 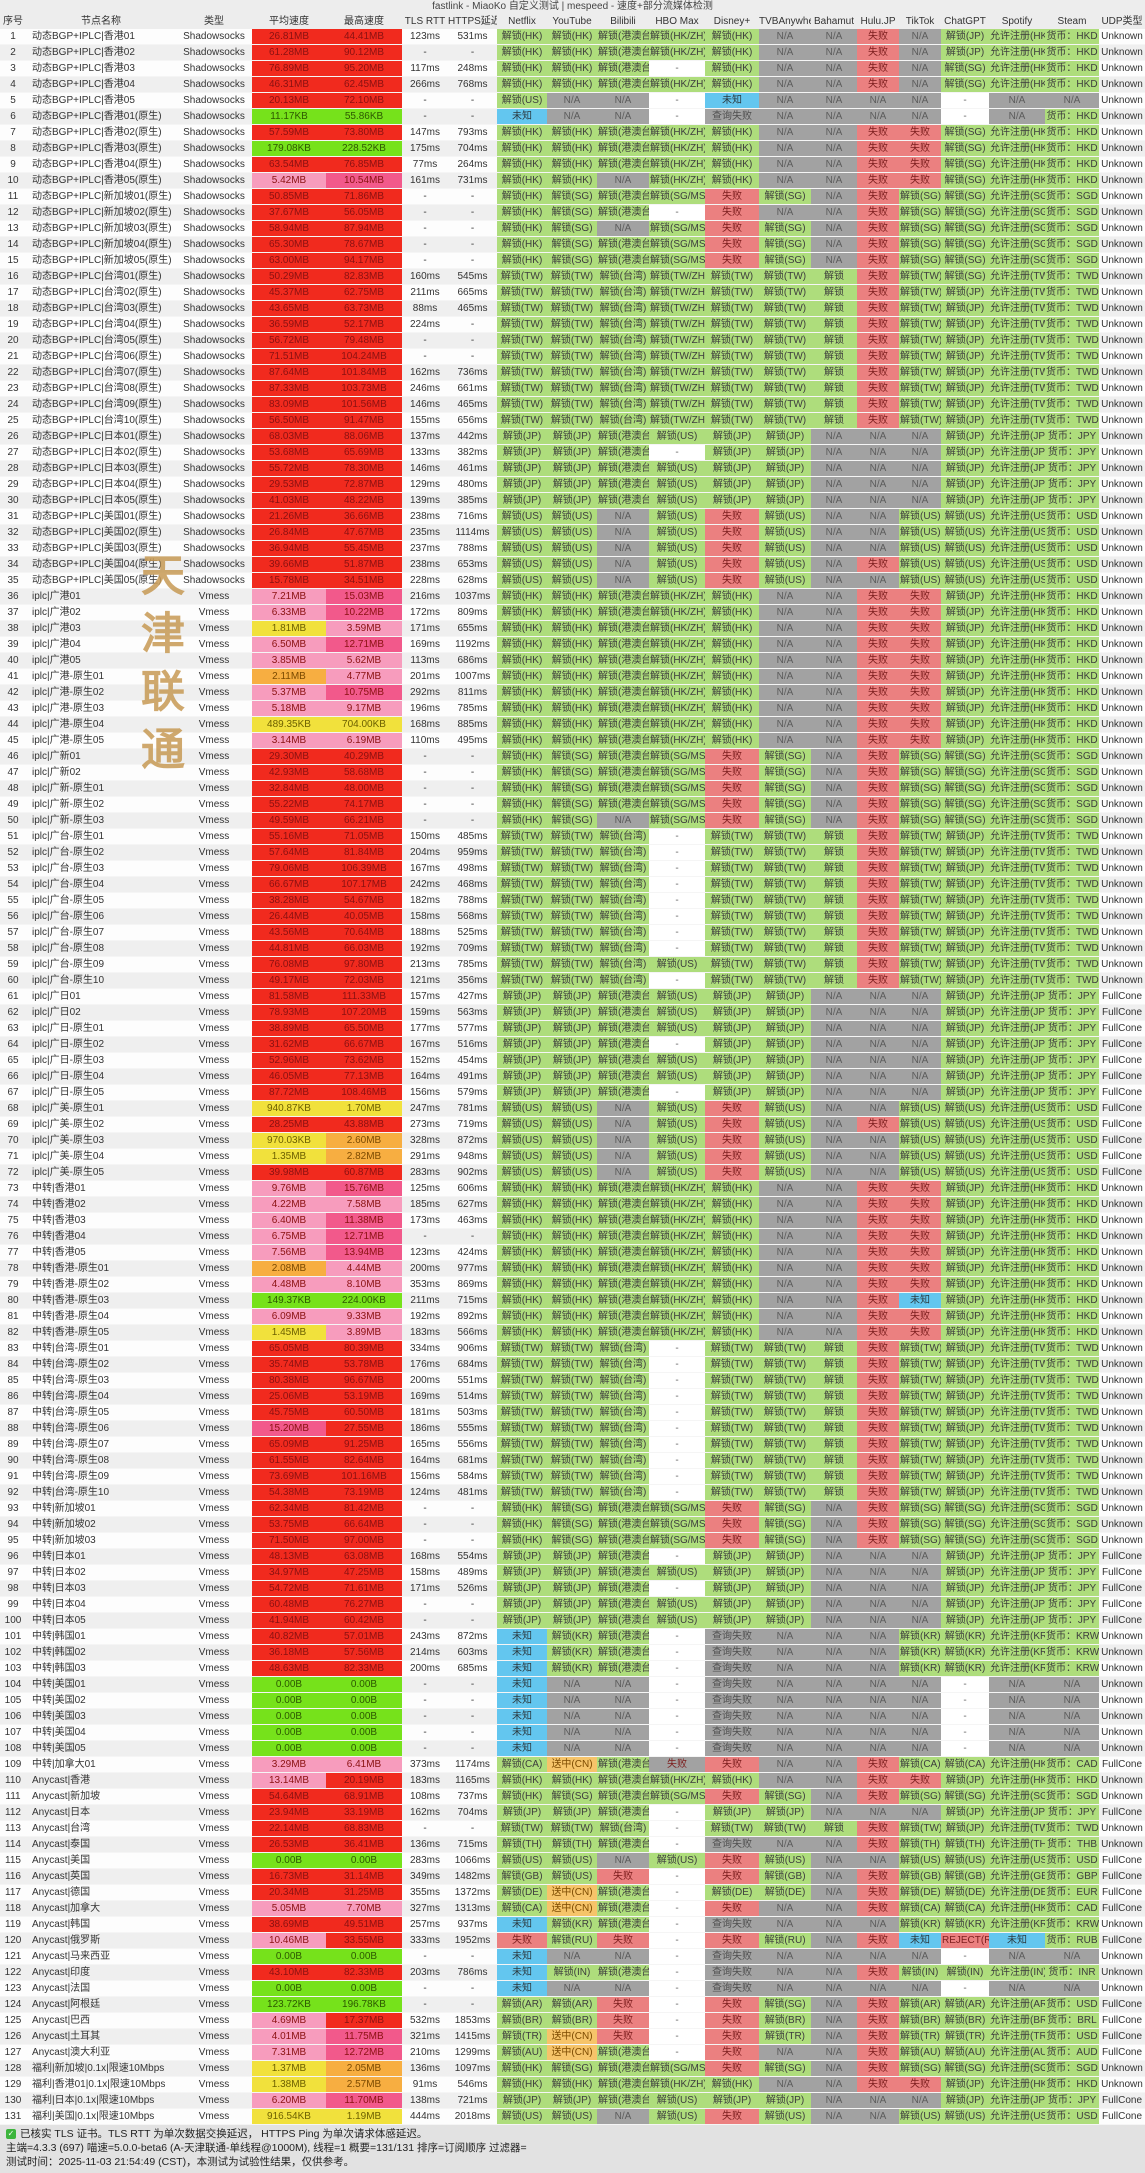 I want to click on cell-max-speed: 66.03MB, so click(x=364, y=948).